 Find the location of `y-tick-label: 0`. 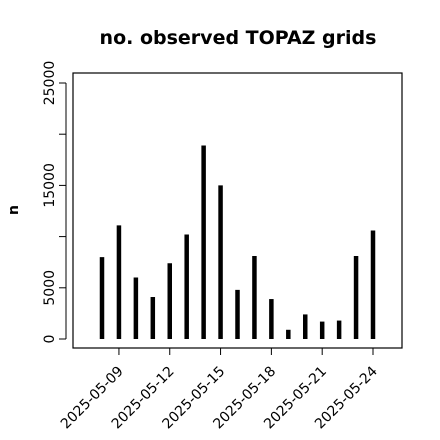

y-tick-label: 0 is located at coordinates (50, 339).